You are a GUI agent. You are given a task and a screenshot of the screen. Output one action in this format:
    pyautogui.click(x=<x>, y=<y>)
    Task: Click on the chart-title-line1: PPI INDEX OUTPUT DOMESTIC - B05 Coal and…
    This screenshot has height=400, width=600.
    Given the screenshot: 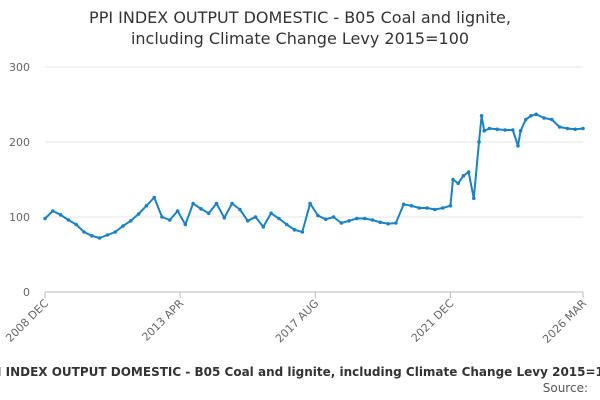 What is the action you would take?
    pyautogui.click(x=300, y=17)
    